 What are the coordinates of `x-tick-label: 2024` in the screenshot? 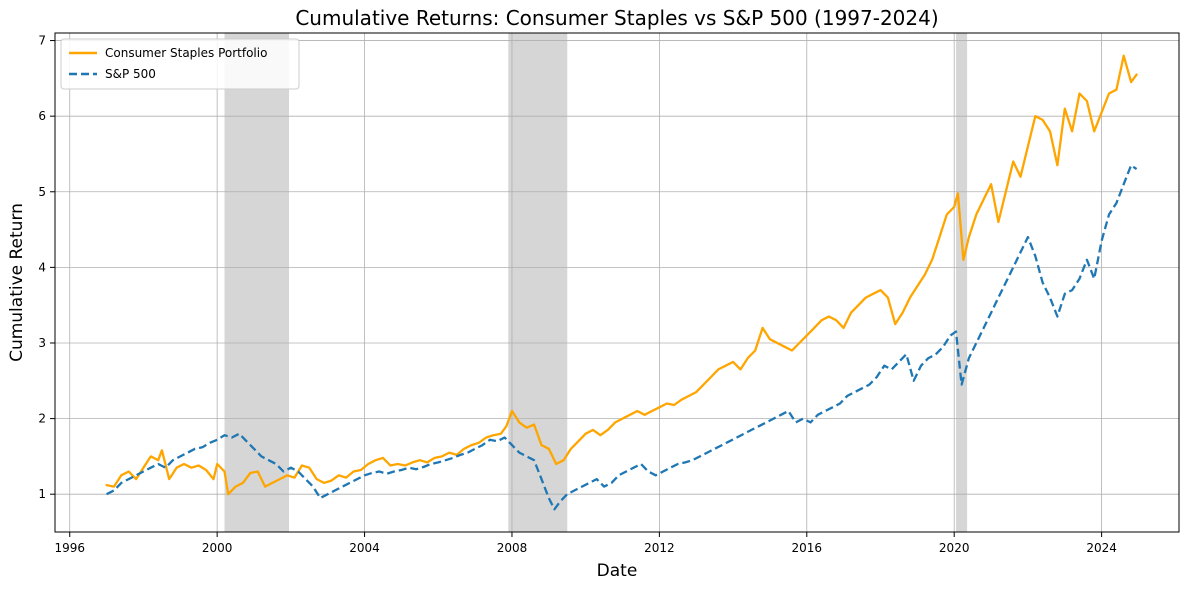 It's located at (1101, 548).